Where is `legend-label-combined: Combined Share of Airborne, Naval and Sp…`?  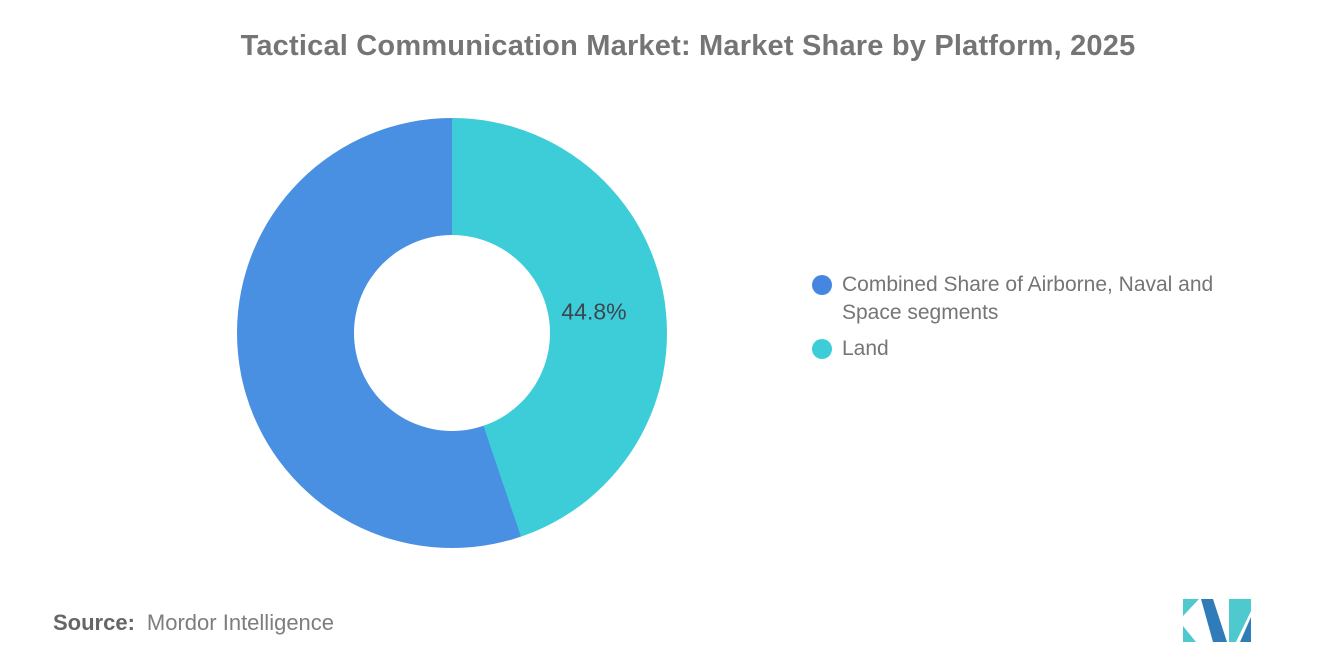
legend-label-combined: Combined Share of Airborne, Naval and Sp… is located at coordinates (1028, 298).